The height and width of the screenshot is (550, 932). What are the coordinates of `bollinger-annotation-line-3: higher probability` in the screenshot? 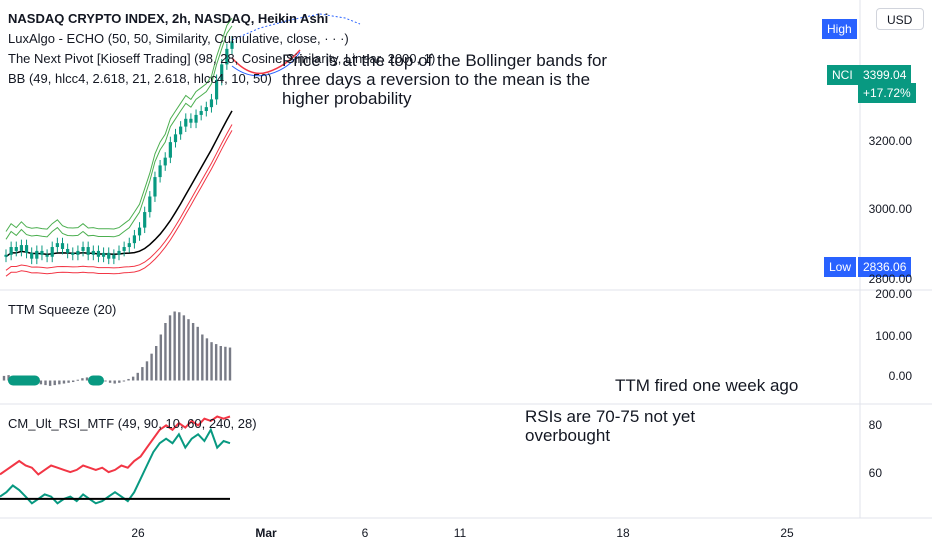 It's located at (347, 98).